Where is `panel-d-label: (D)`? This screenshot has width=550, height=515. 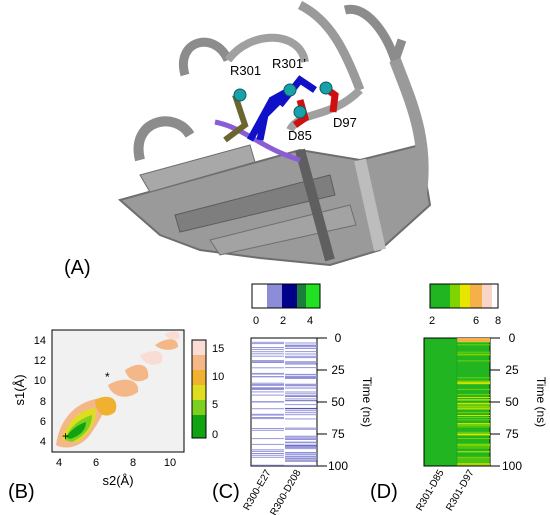
panel-d-label: (D) is located at coordinates (384, 492).